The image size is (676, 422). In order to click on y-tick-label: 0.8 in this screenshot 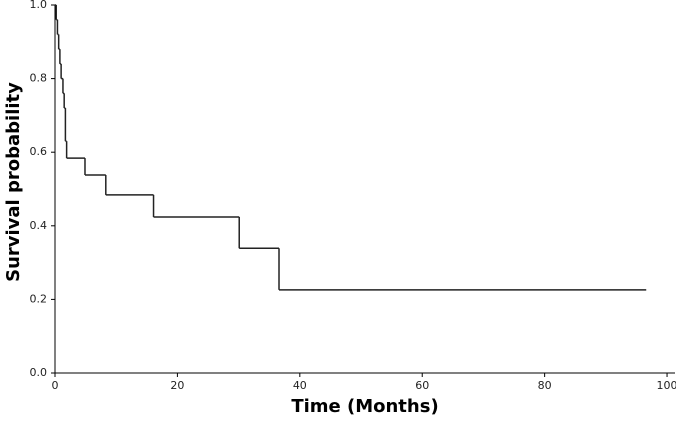, I will do `click(39, 78)`.